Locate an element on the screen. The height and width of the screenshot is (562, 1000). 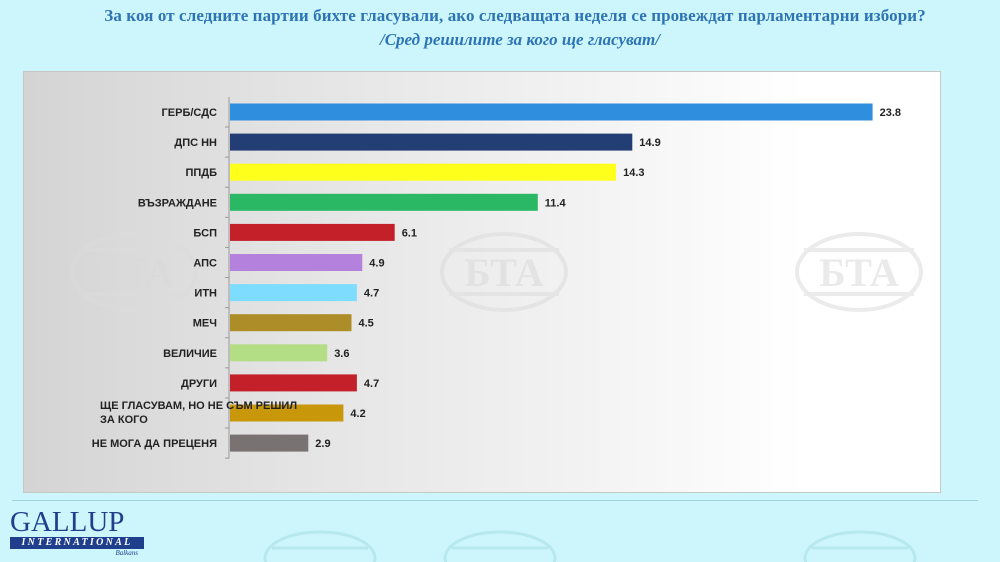
footer-divider is located at coordinates (495, 500).